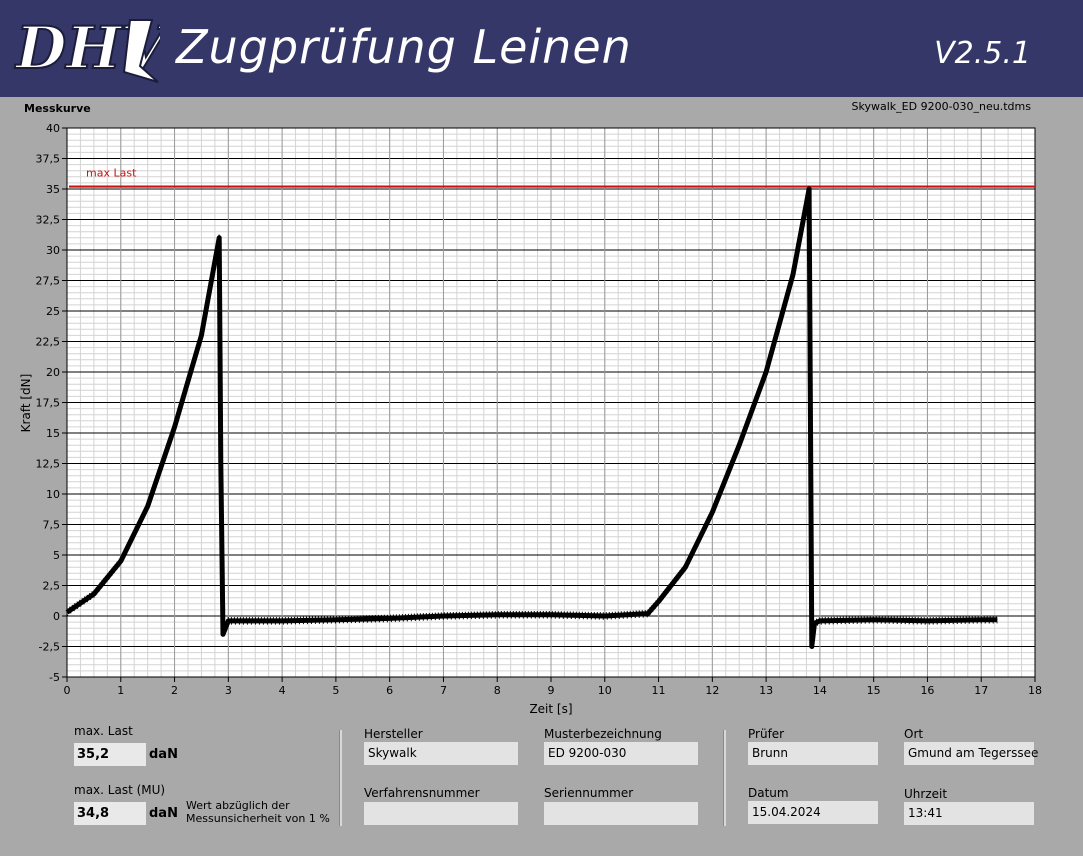  What do you see at coordinates (497, 690) in the screenshot?
I see `x-tick-label: 8` at bounding box center [497, 690].